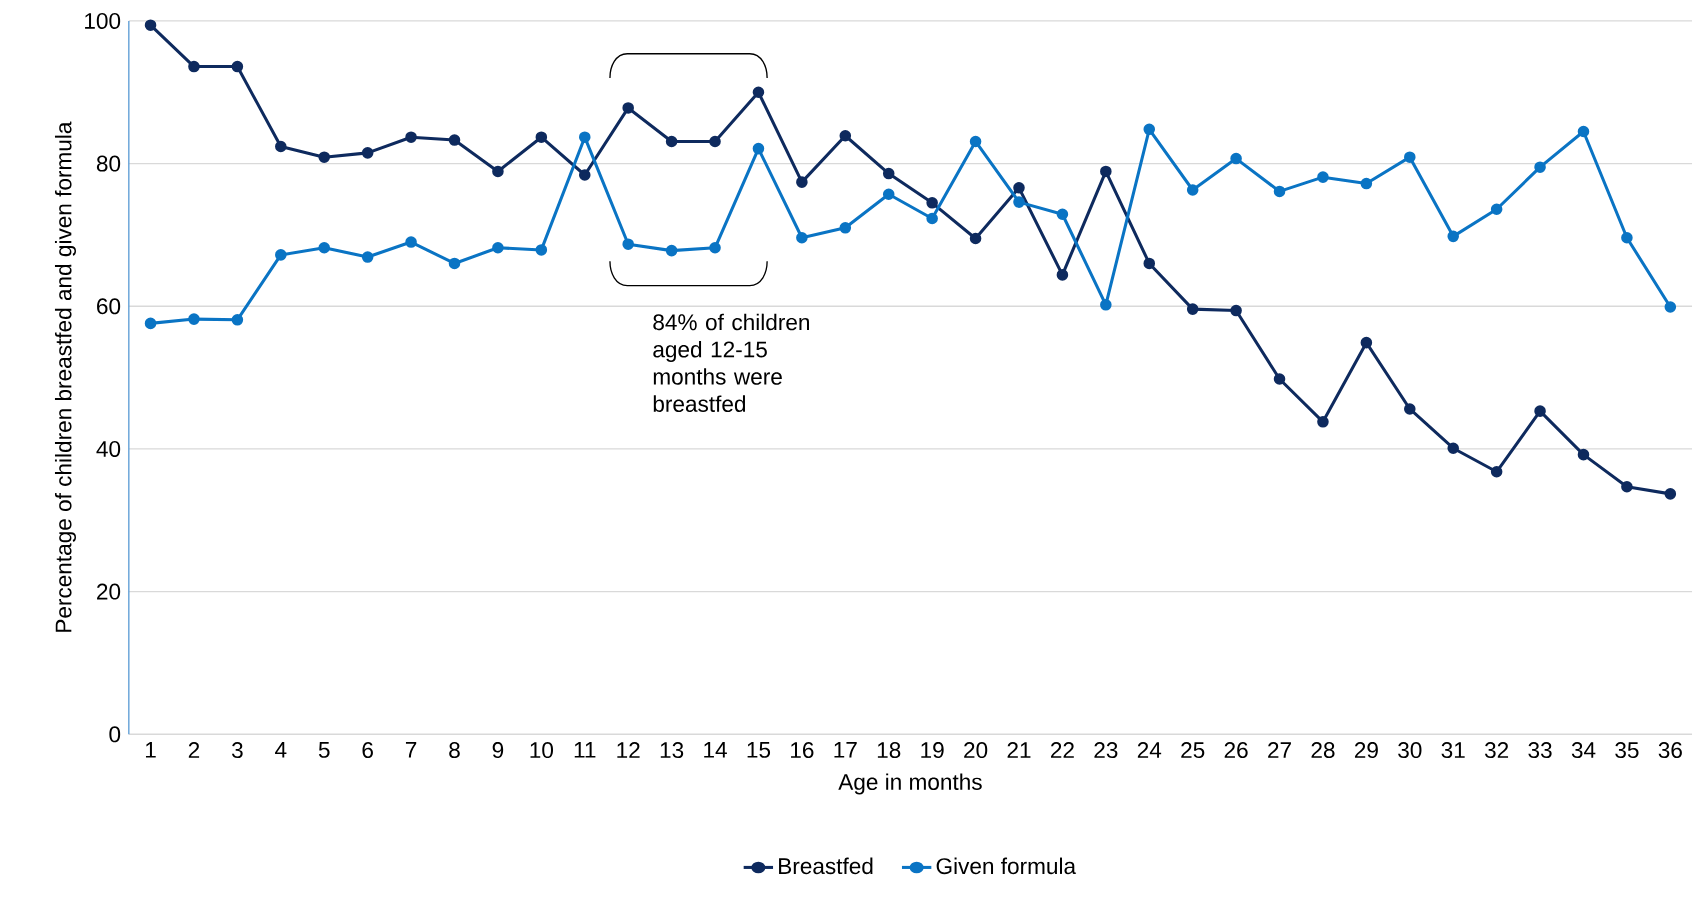 Image resolution: width=1706 pixels, height=897 pixels. What do you see at coordinates (1496, 750) in the screenshot?
I see `x-tick-label: 32` at bounding box center [1496, 750].